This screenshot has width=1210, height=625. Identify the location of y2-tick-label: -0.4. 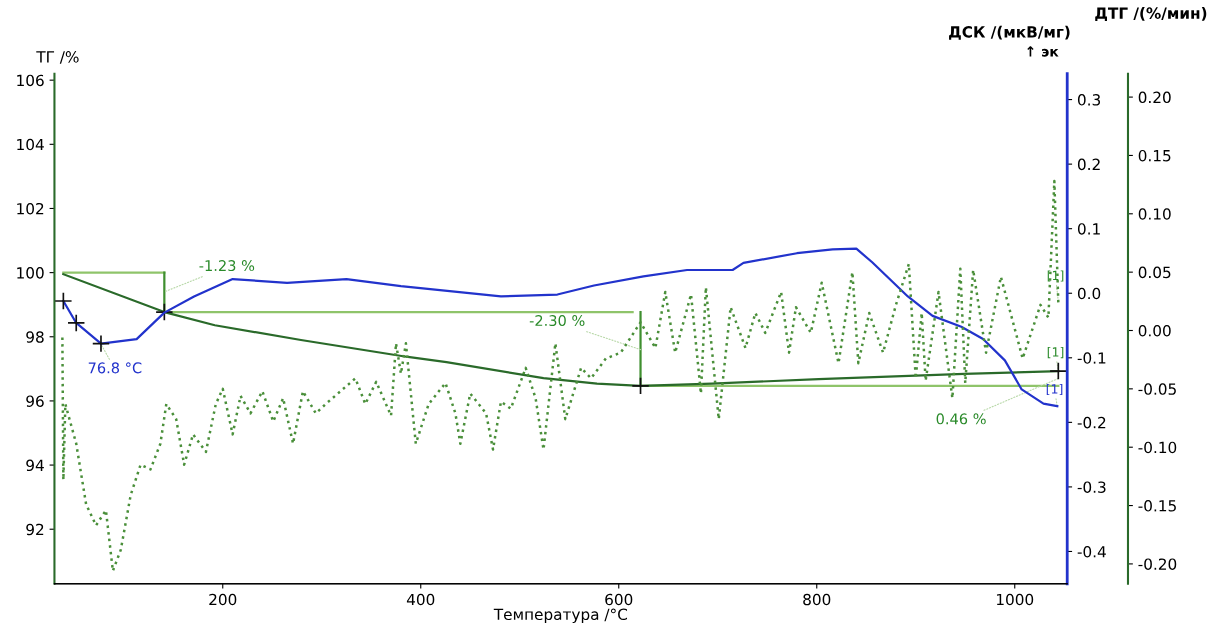
(1091, 551).